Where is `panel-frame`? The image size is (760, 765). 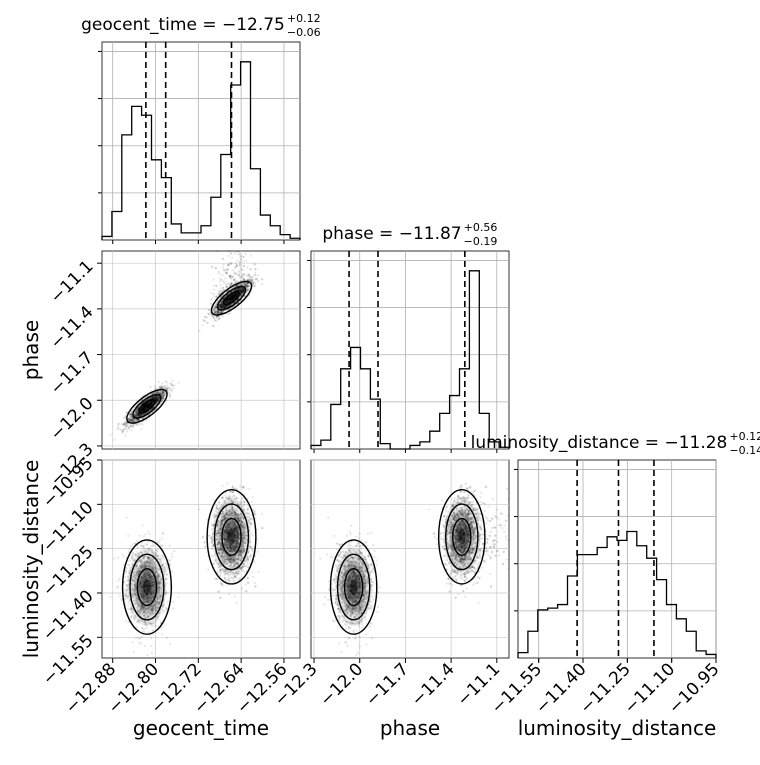
panel-frame is located at coordinates (201, 141).